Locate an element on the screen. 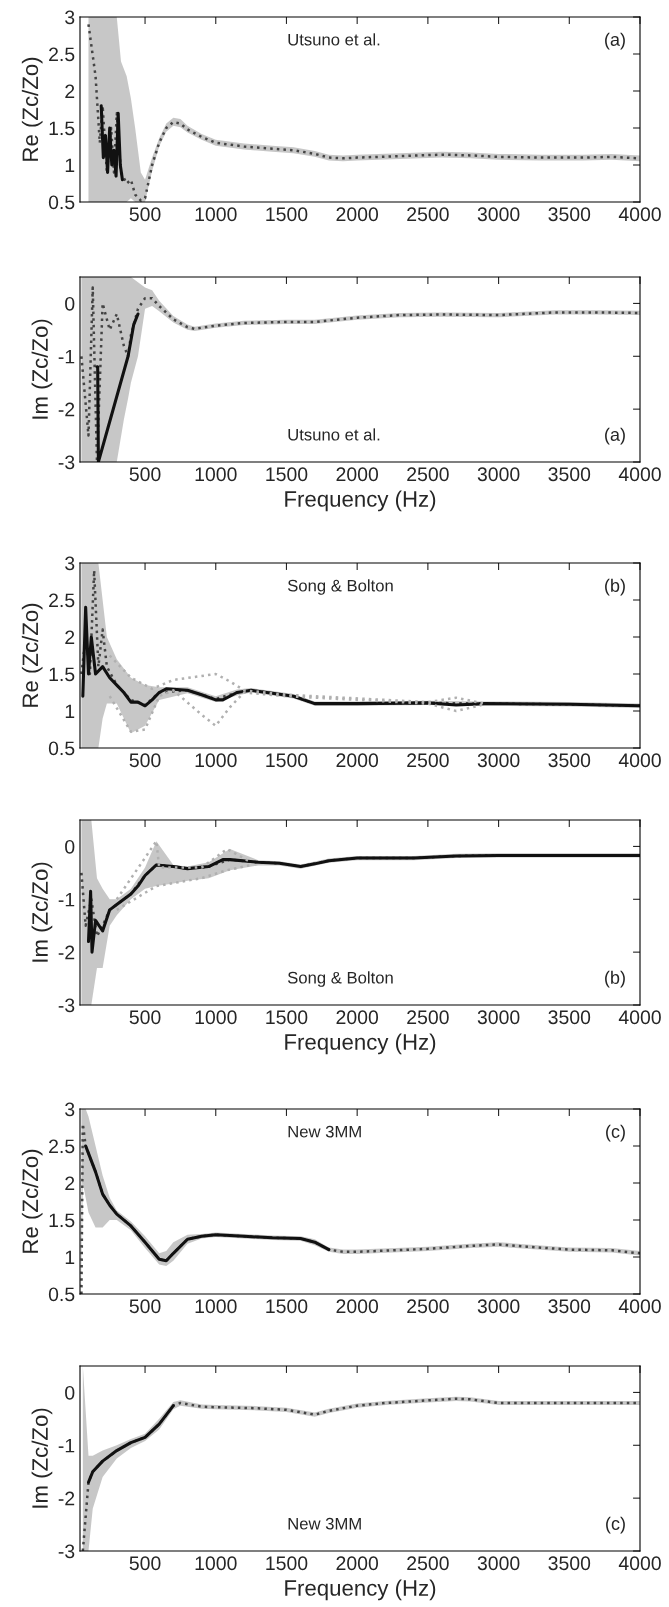 This screenshot has width=669, height=1607. annotation: (c) is located at coordinates (615, 1525).